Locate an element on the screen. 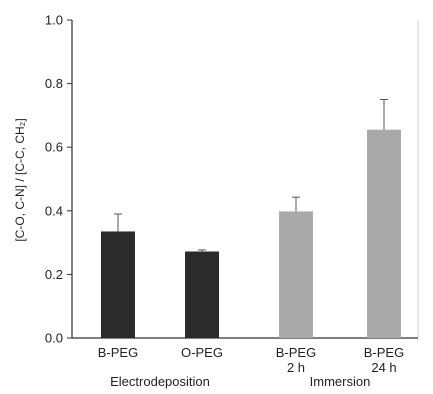 The width and height of the screenshot is (433, 394). y-axis-title: [C-O, C-N] / [C-C, CH₂] is located at coordinates (20, 179).